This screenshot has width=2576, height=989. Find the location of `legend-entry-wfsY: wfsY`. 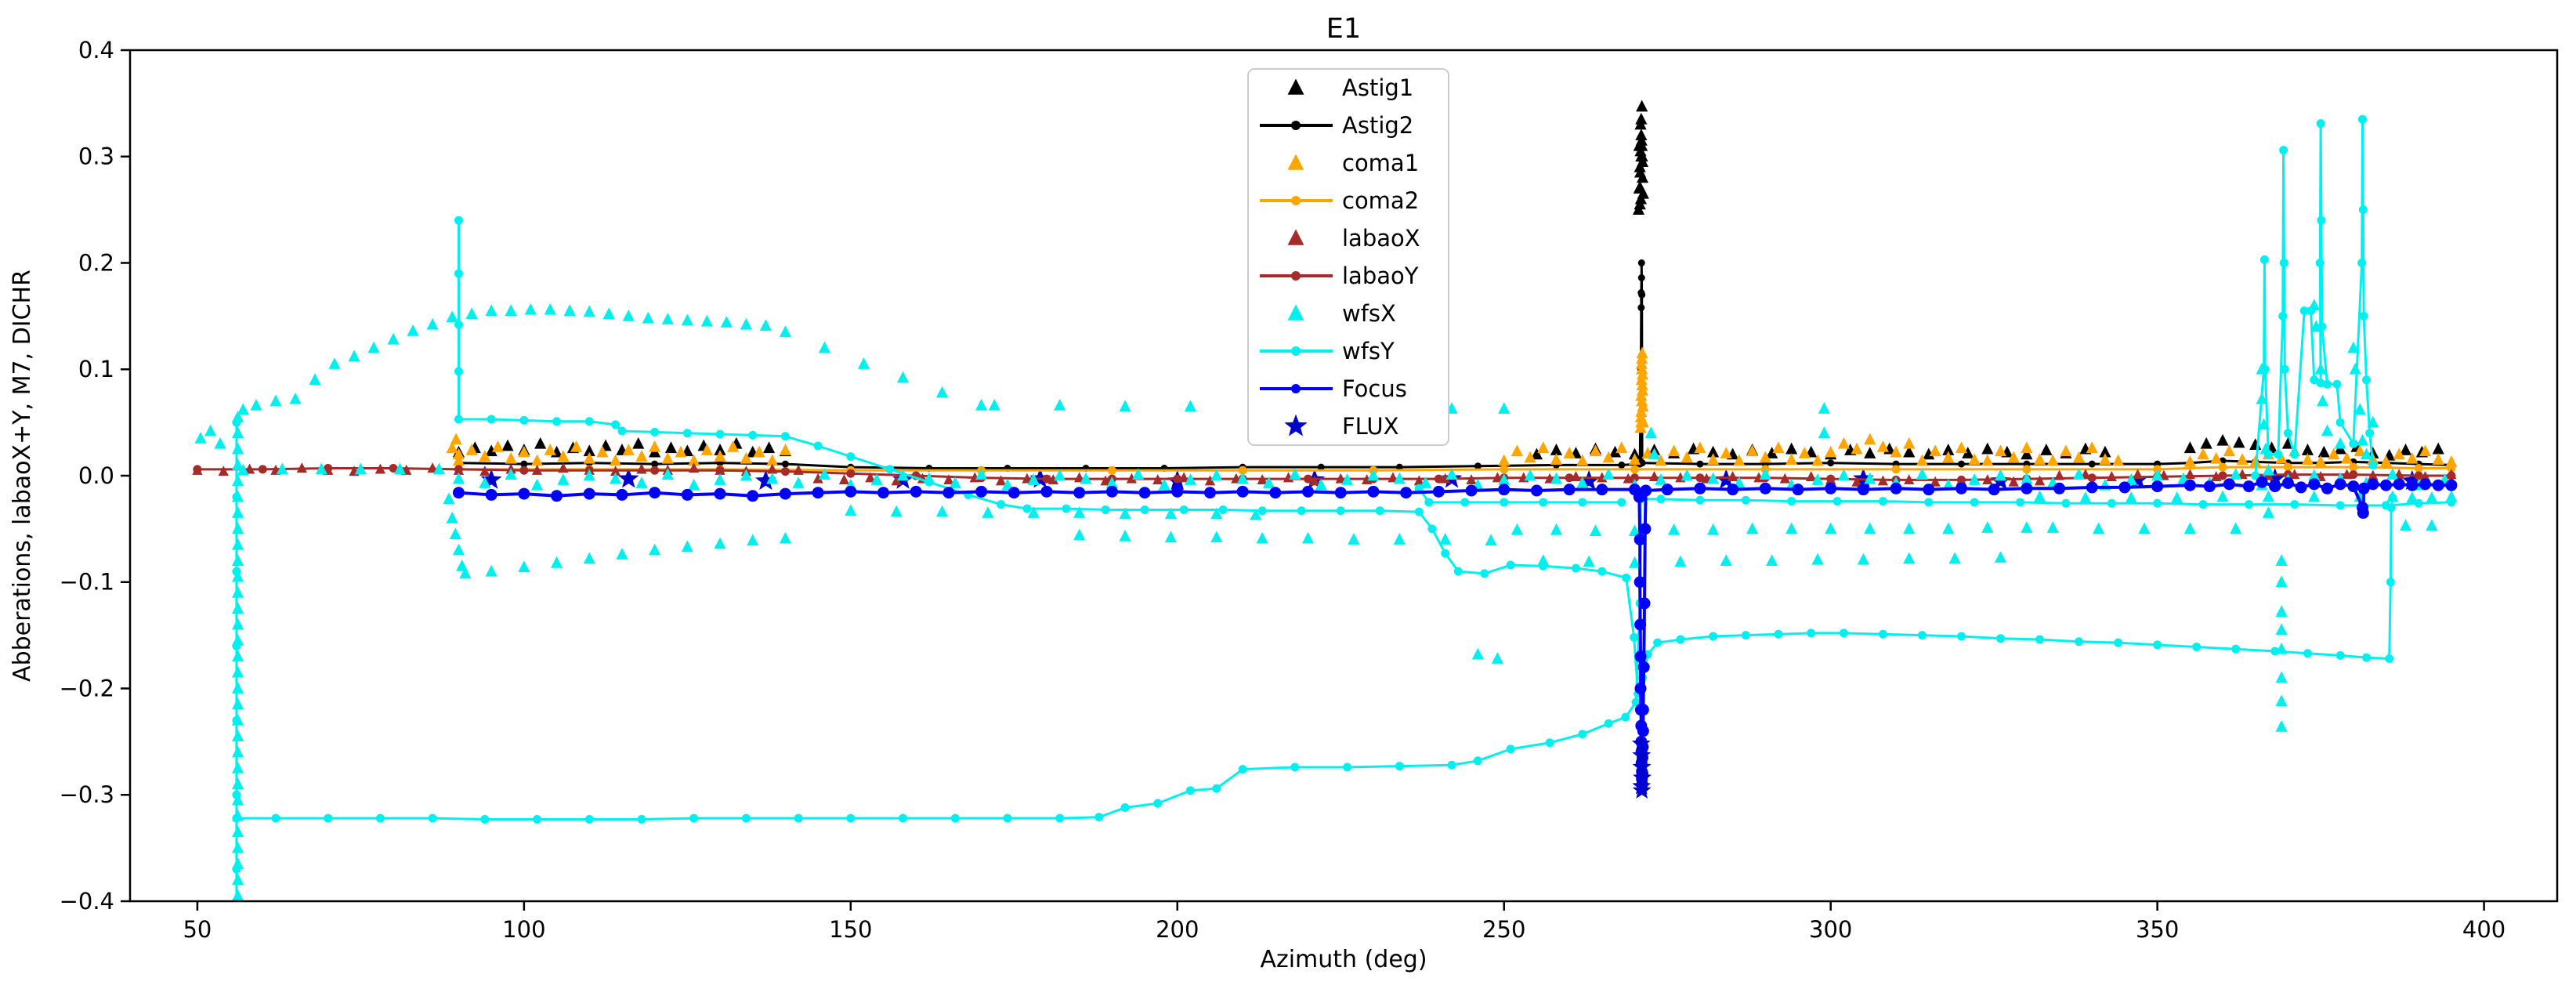

legend-entry-wfsY: wfsY is located at coordinates (1327, 351).